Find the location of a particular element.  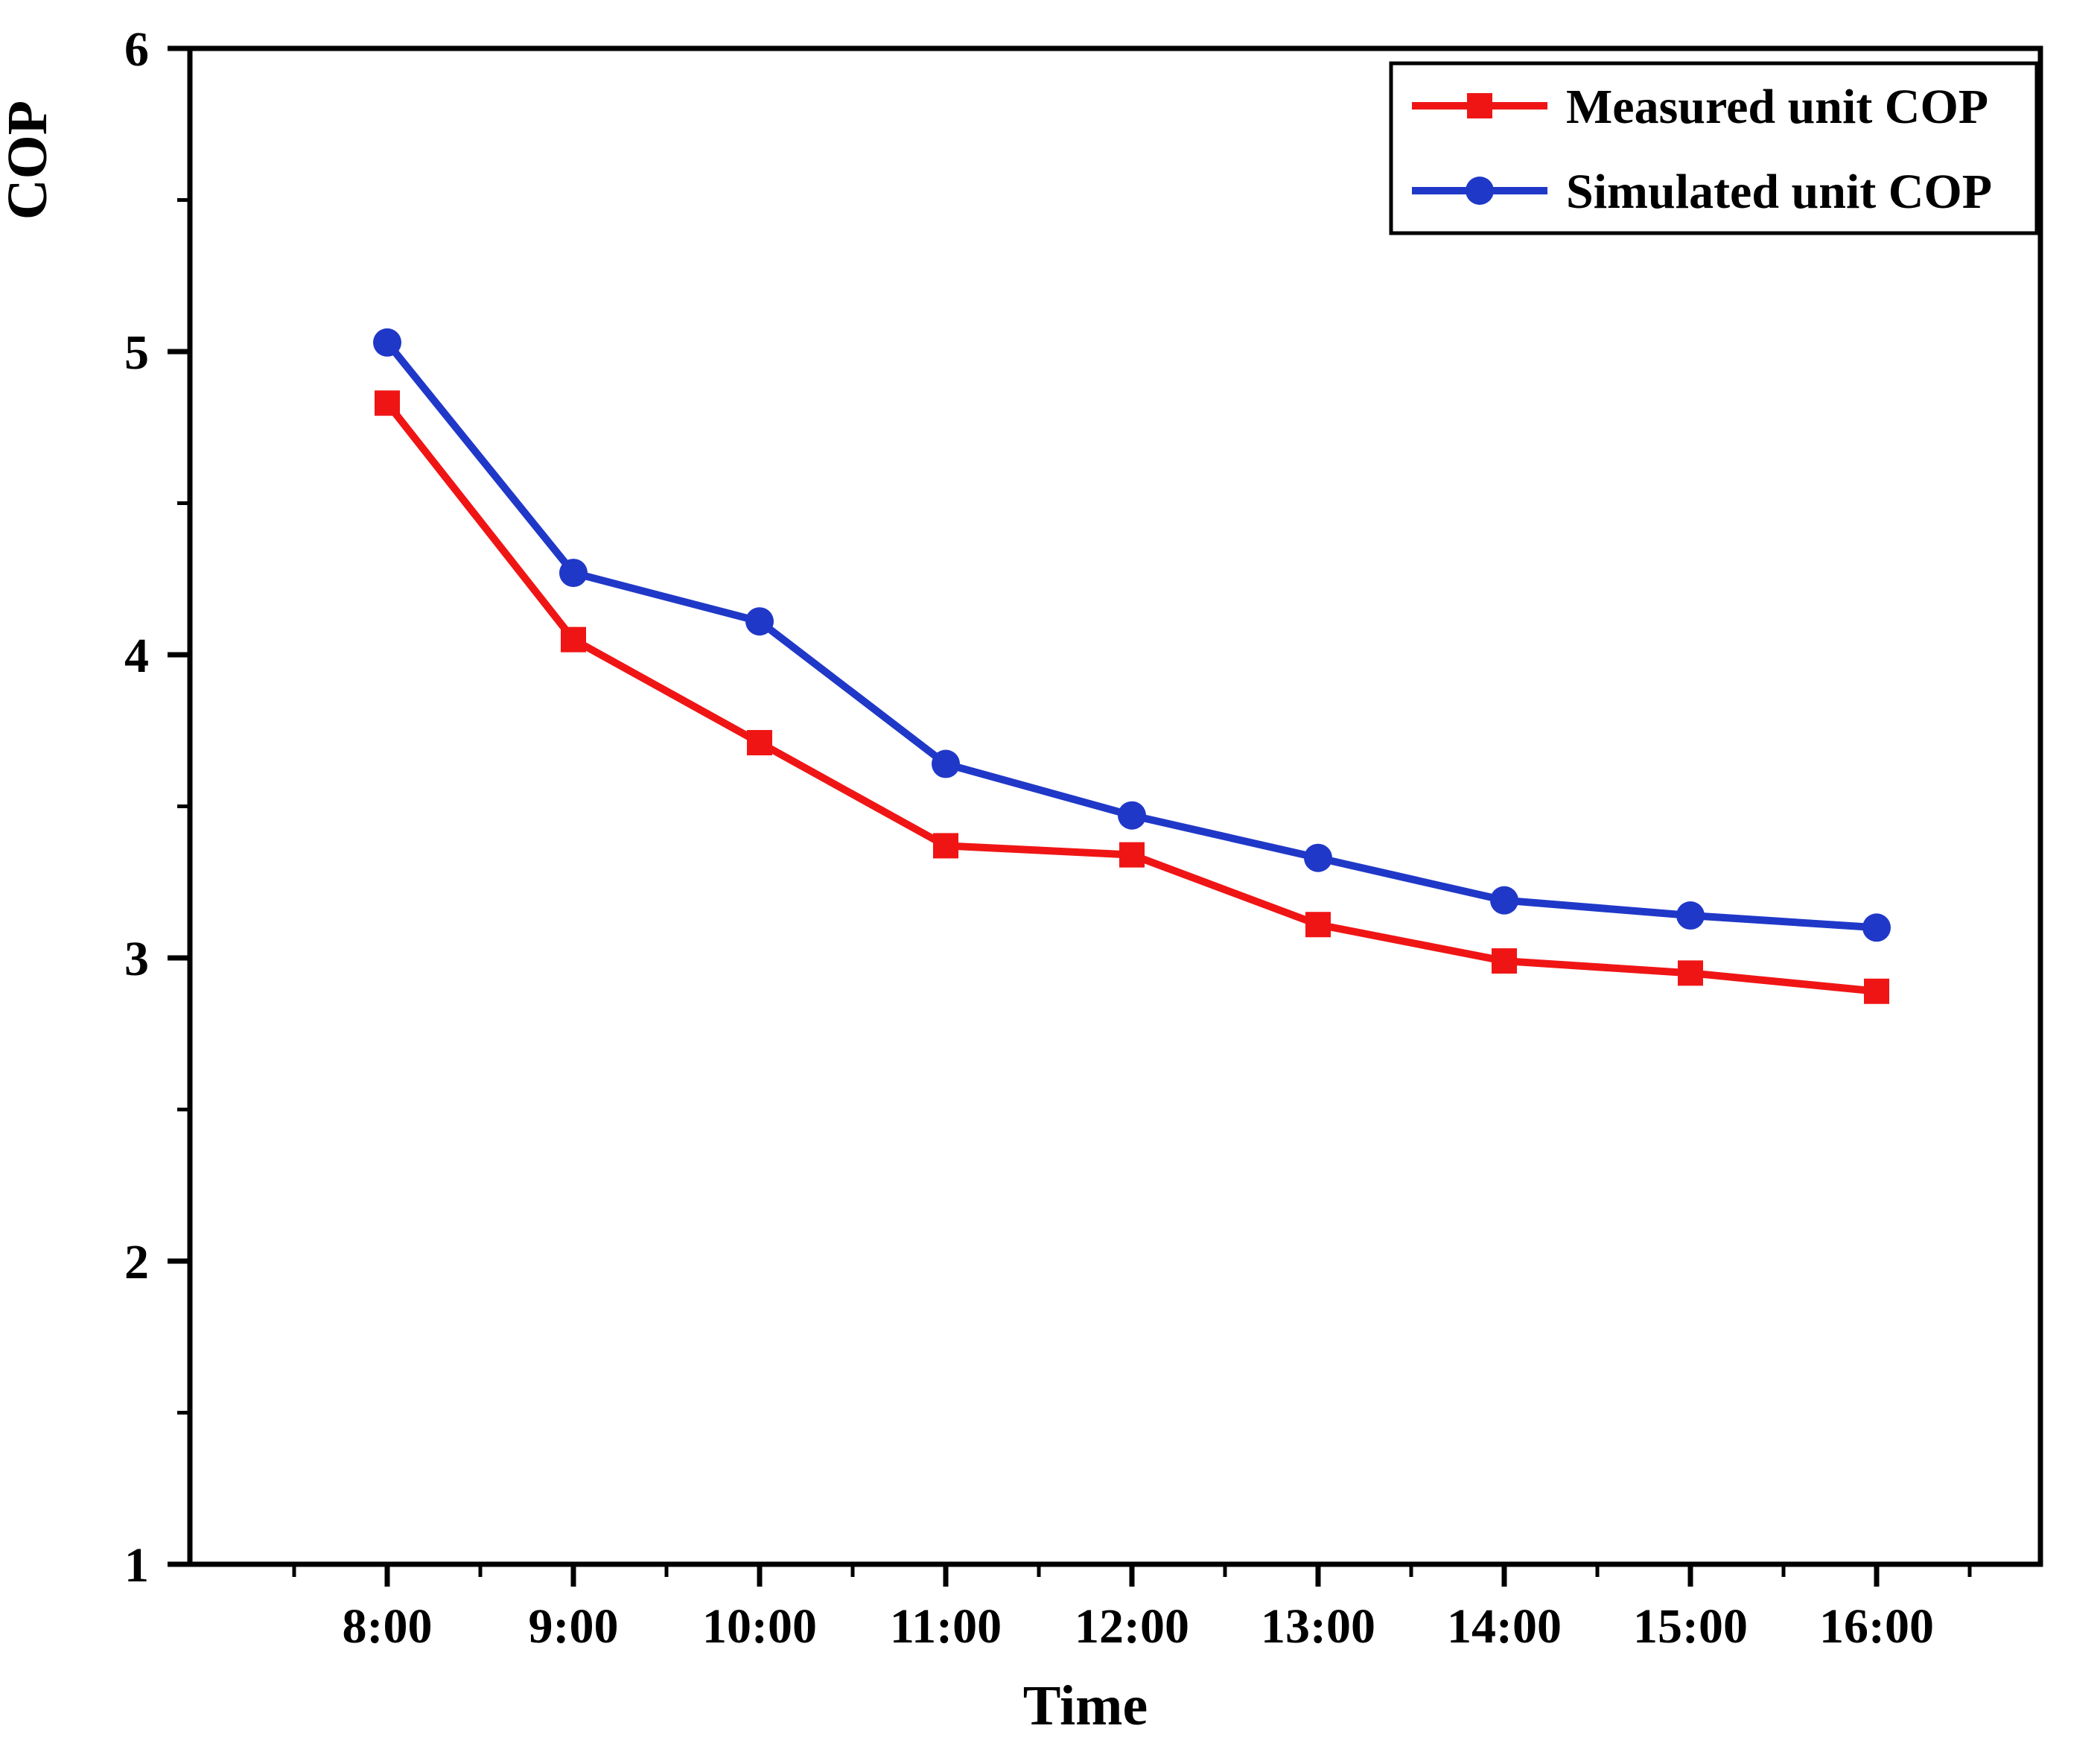

x-tick-label: 13:00 is located at coordinates (1318, 1627).